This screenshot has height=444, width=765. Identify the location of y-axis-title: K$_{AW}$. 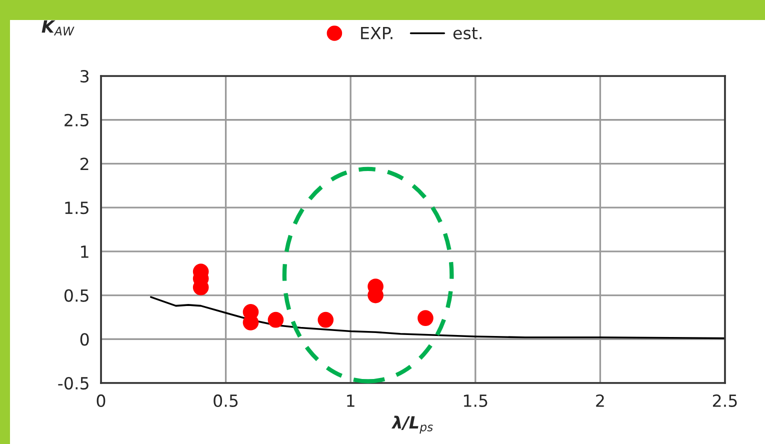
(58, 28).